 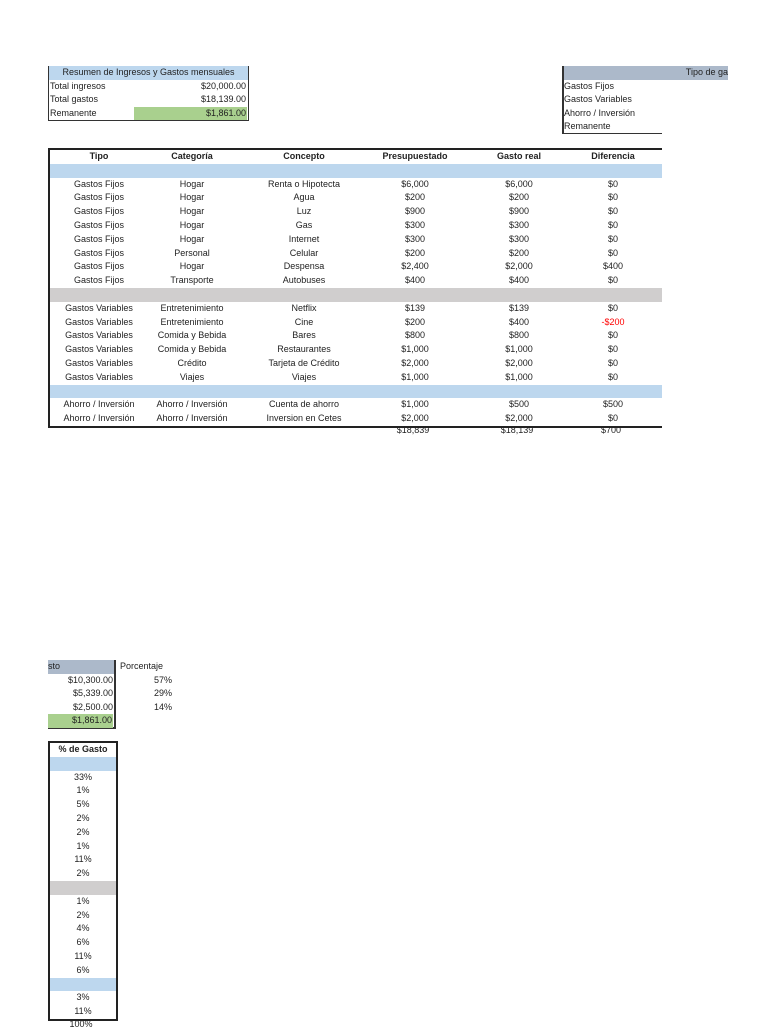 What do you see at coordinates (192, 363) in the screenshot?
I see `categoria-cell: Crédito` at bounding box center [192, 363].